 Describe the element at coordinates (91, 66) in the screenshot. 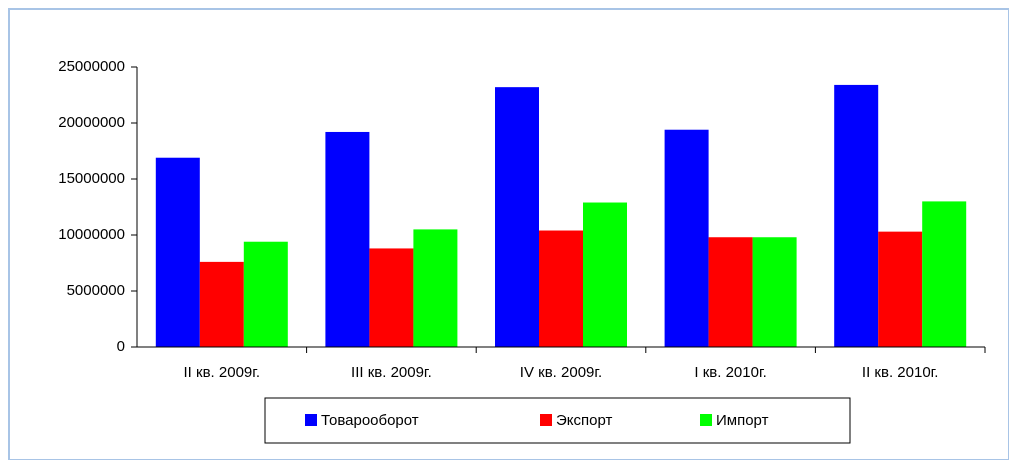

I see `y-tick-label: 25000000` at that location.